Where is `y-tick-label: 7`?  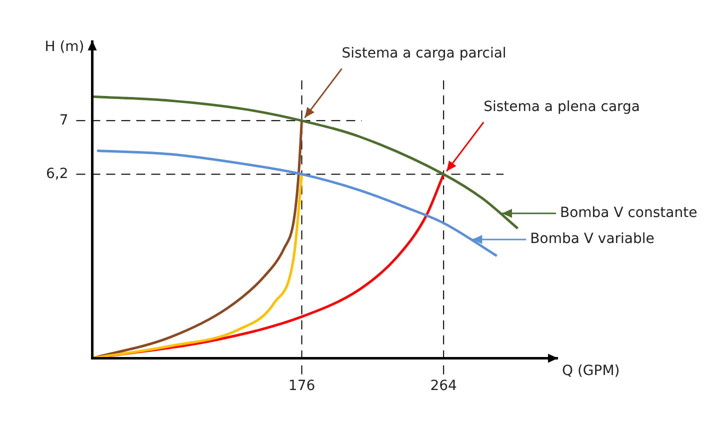
y-tick-label: 7 is located at coordinates (63, 120).